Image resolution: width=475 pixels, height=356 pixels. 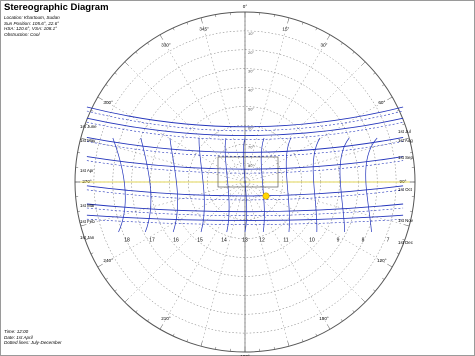 What do you see at coordinates (251, 165) in the screenshot?
I see `altitude-label: 80°` at bounding box center [251, 165].